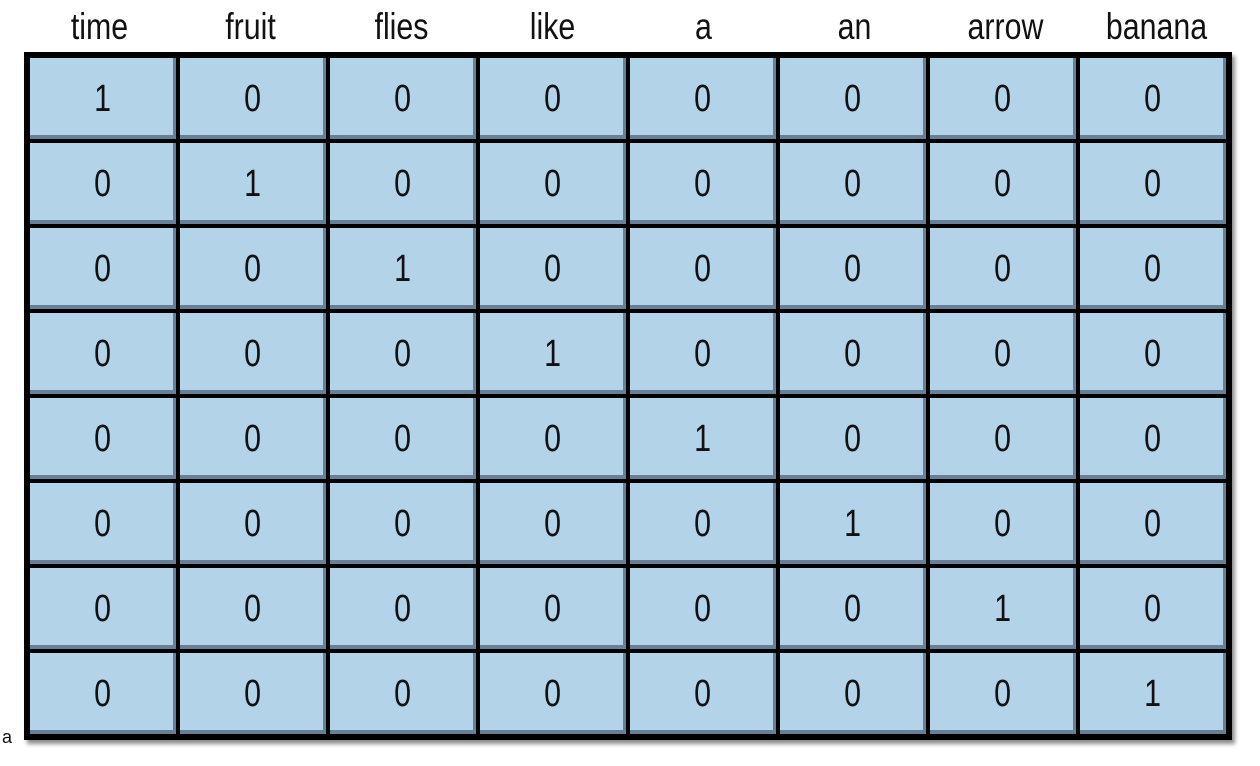 Image resolution: width=1260 pixels, height=766 pixels. What do you see at coordinates (628, 26) in the screenshot?
I see `column-header-row: time fruit flies like a an arrow banana` at bounding box center [628, 26].